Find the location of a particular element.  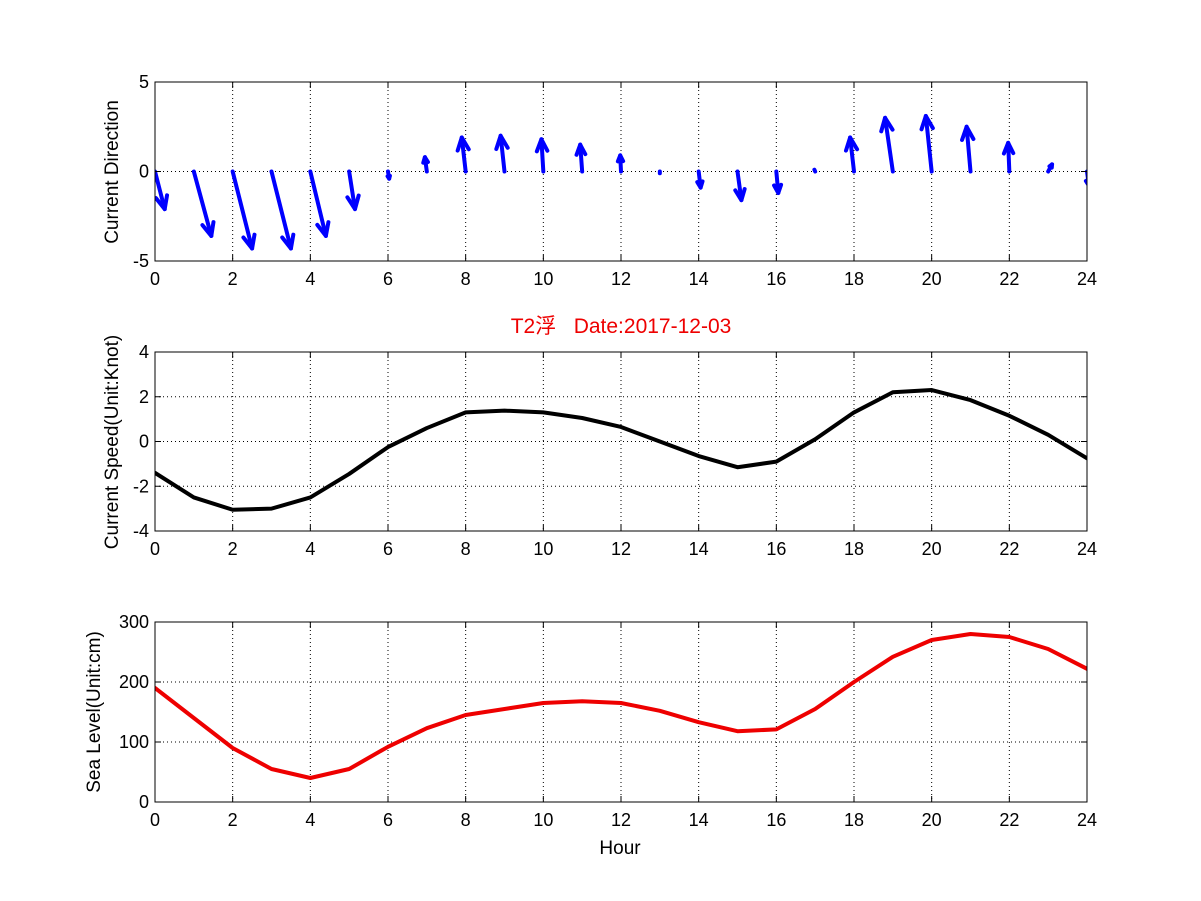

y-tick-label: -5 is located at coordinates (141, 261).